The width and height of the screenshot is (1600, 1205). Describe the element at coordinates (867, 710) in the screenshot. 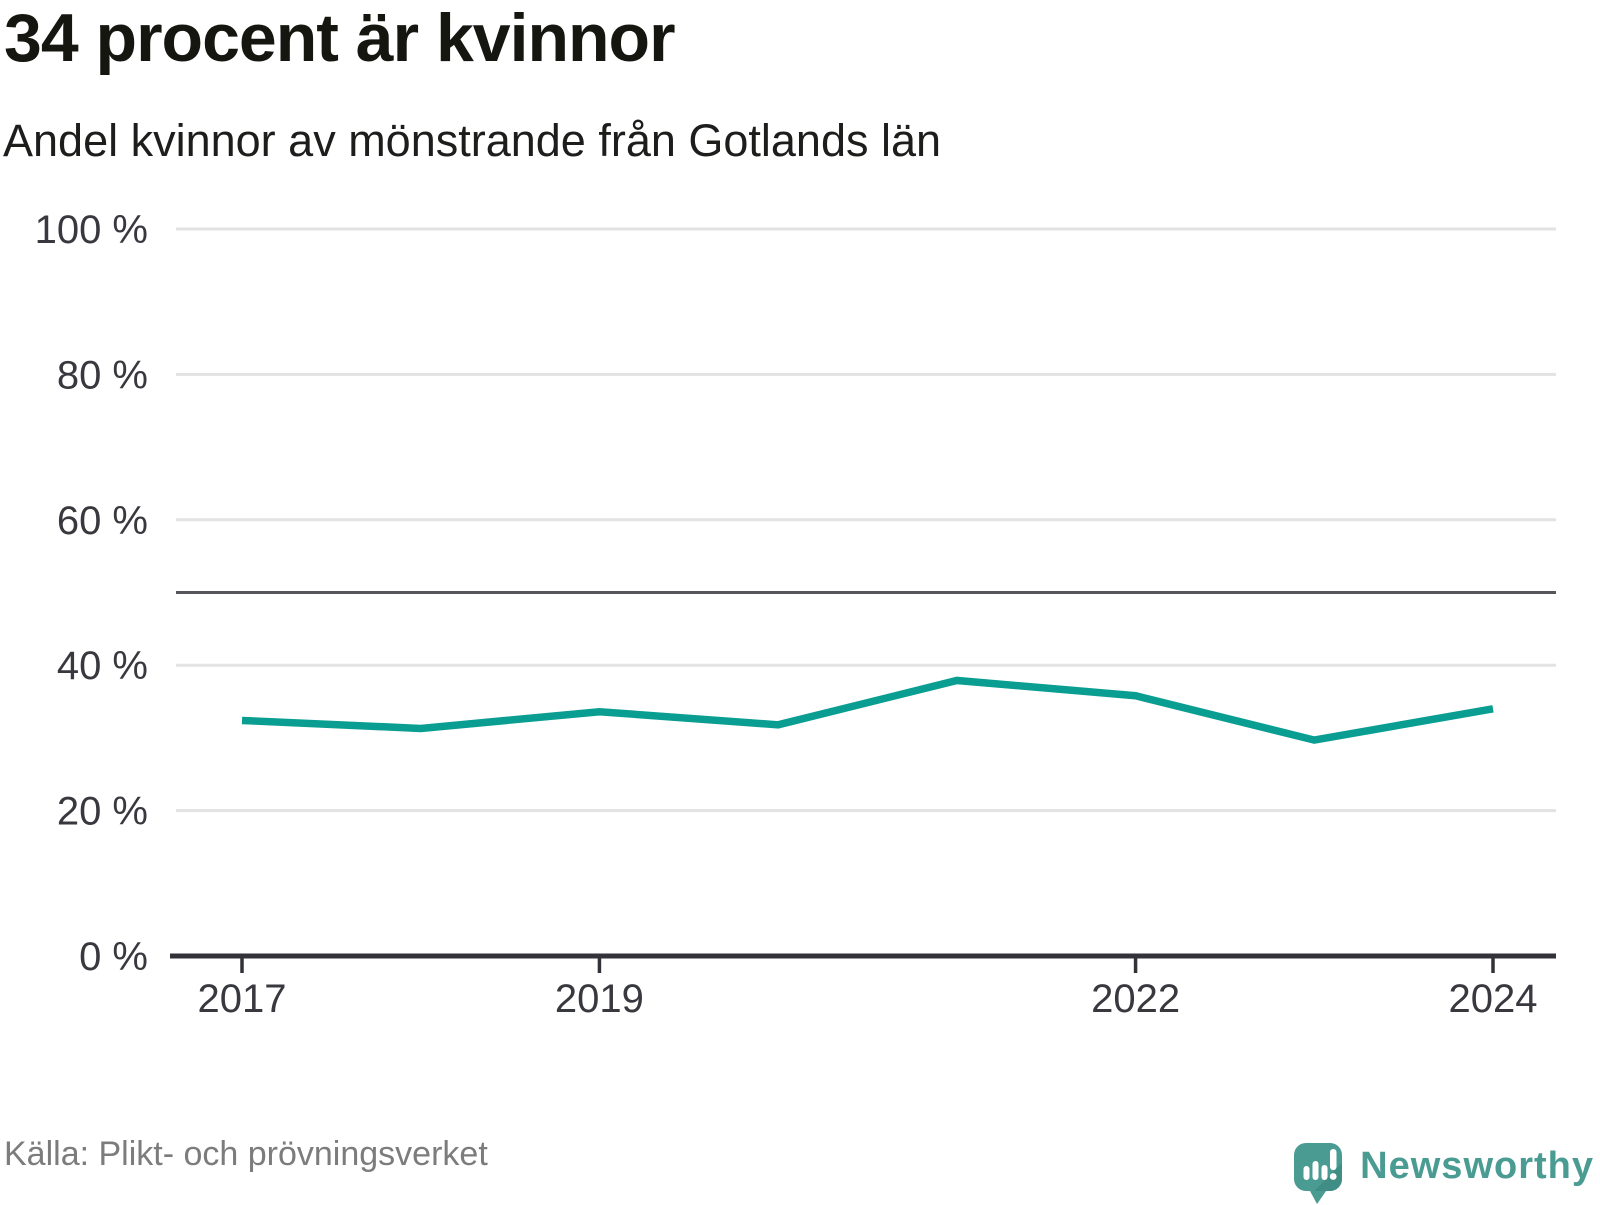

I see `data-line` at that location.